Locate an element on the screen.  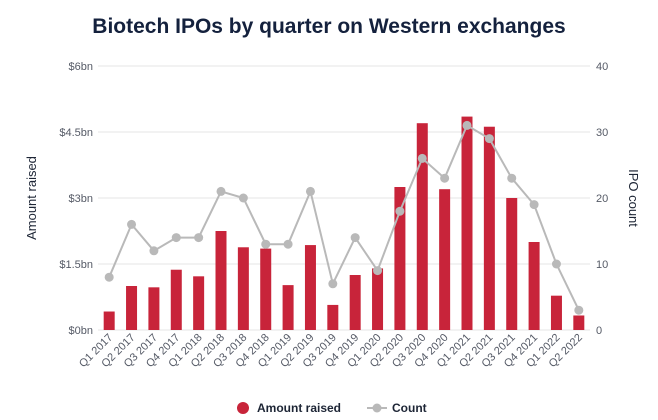
legend-marker-amount-raised is located at coordinates (243, 408).